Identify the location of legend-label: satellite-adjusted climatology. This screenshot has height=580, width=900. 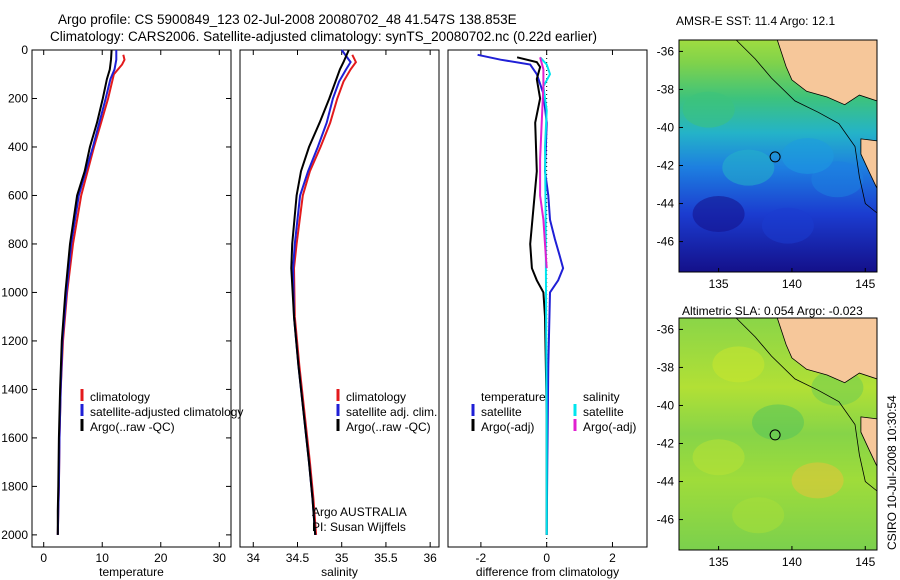
(166, 412).